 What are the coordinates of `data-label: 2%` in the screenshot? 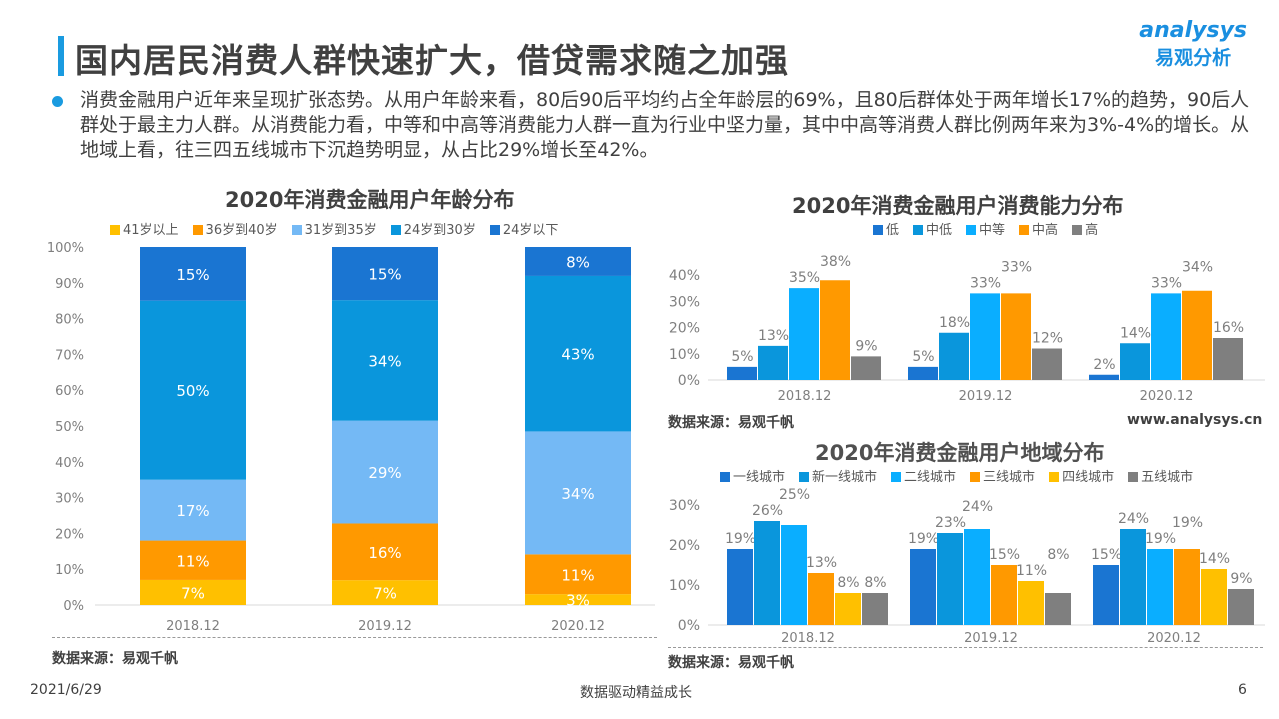 It's located at (1104, 365).